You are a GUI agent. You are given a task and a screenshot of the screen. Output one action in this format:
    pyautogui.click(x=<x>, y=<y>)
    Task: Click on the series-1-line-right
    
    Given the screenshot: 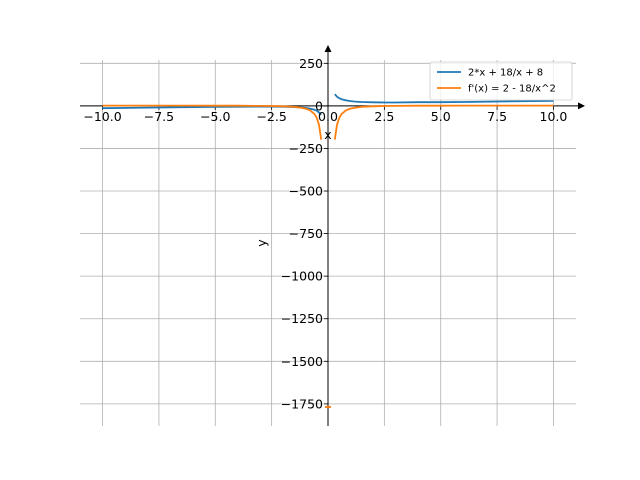 What is the action you would take?
    pyautogui.click(x=444, y=98)
    